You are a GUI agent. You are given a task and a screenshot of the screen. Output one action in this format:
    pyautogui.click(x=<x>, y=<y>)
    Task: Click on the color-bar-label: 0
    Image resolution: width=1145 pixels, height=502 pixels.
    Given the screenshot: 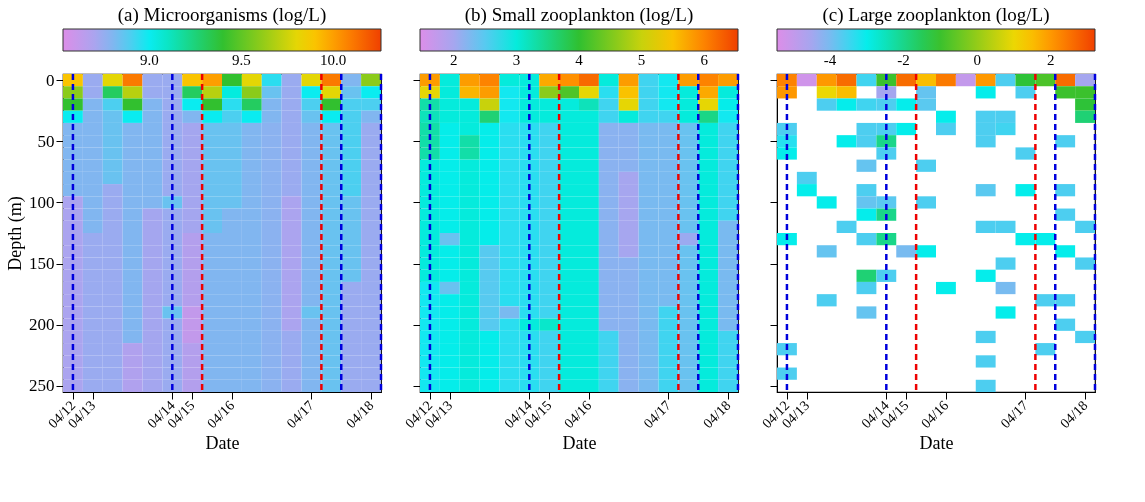 What is the action you would take?
    pyautogui.click(x=977, y=60)
    